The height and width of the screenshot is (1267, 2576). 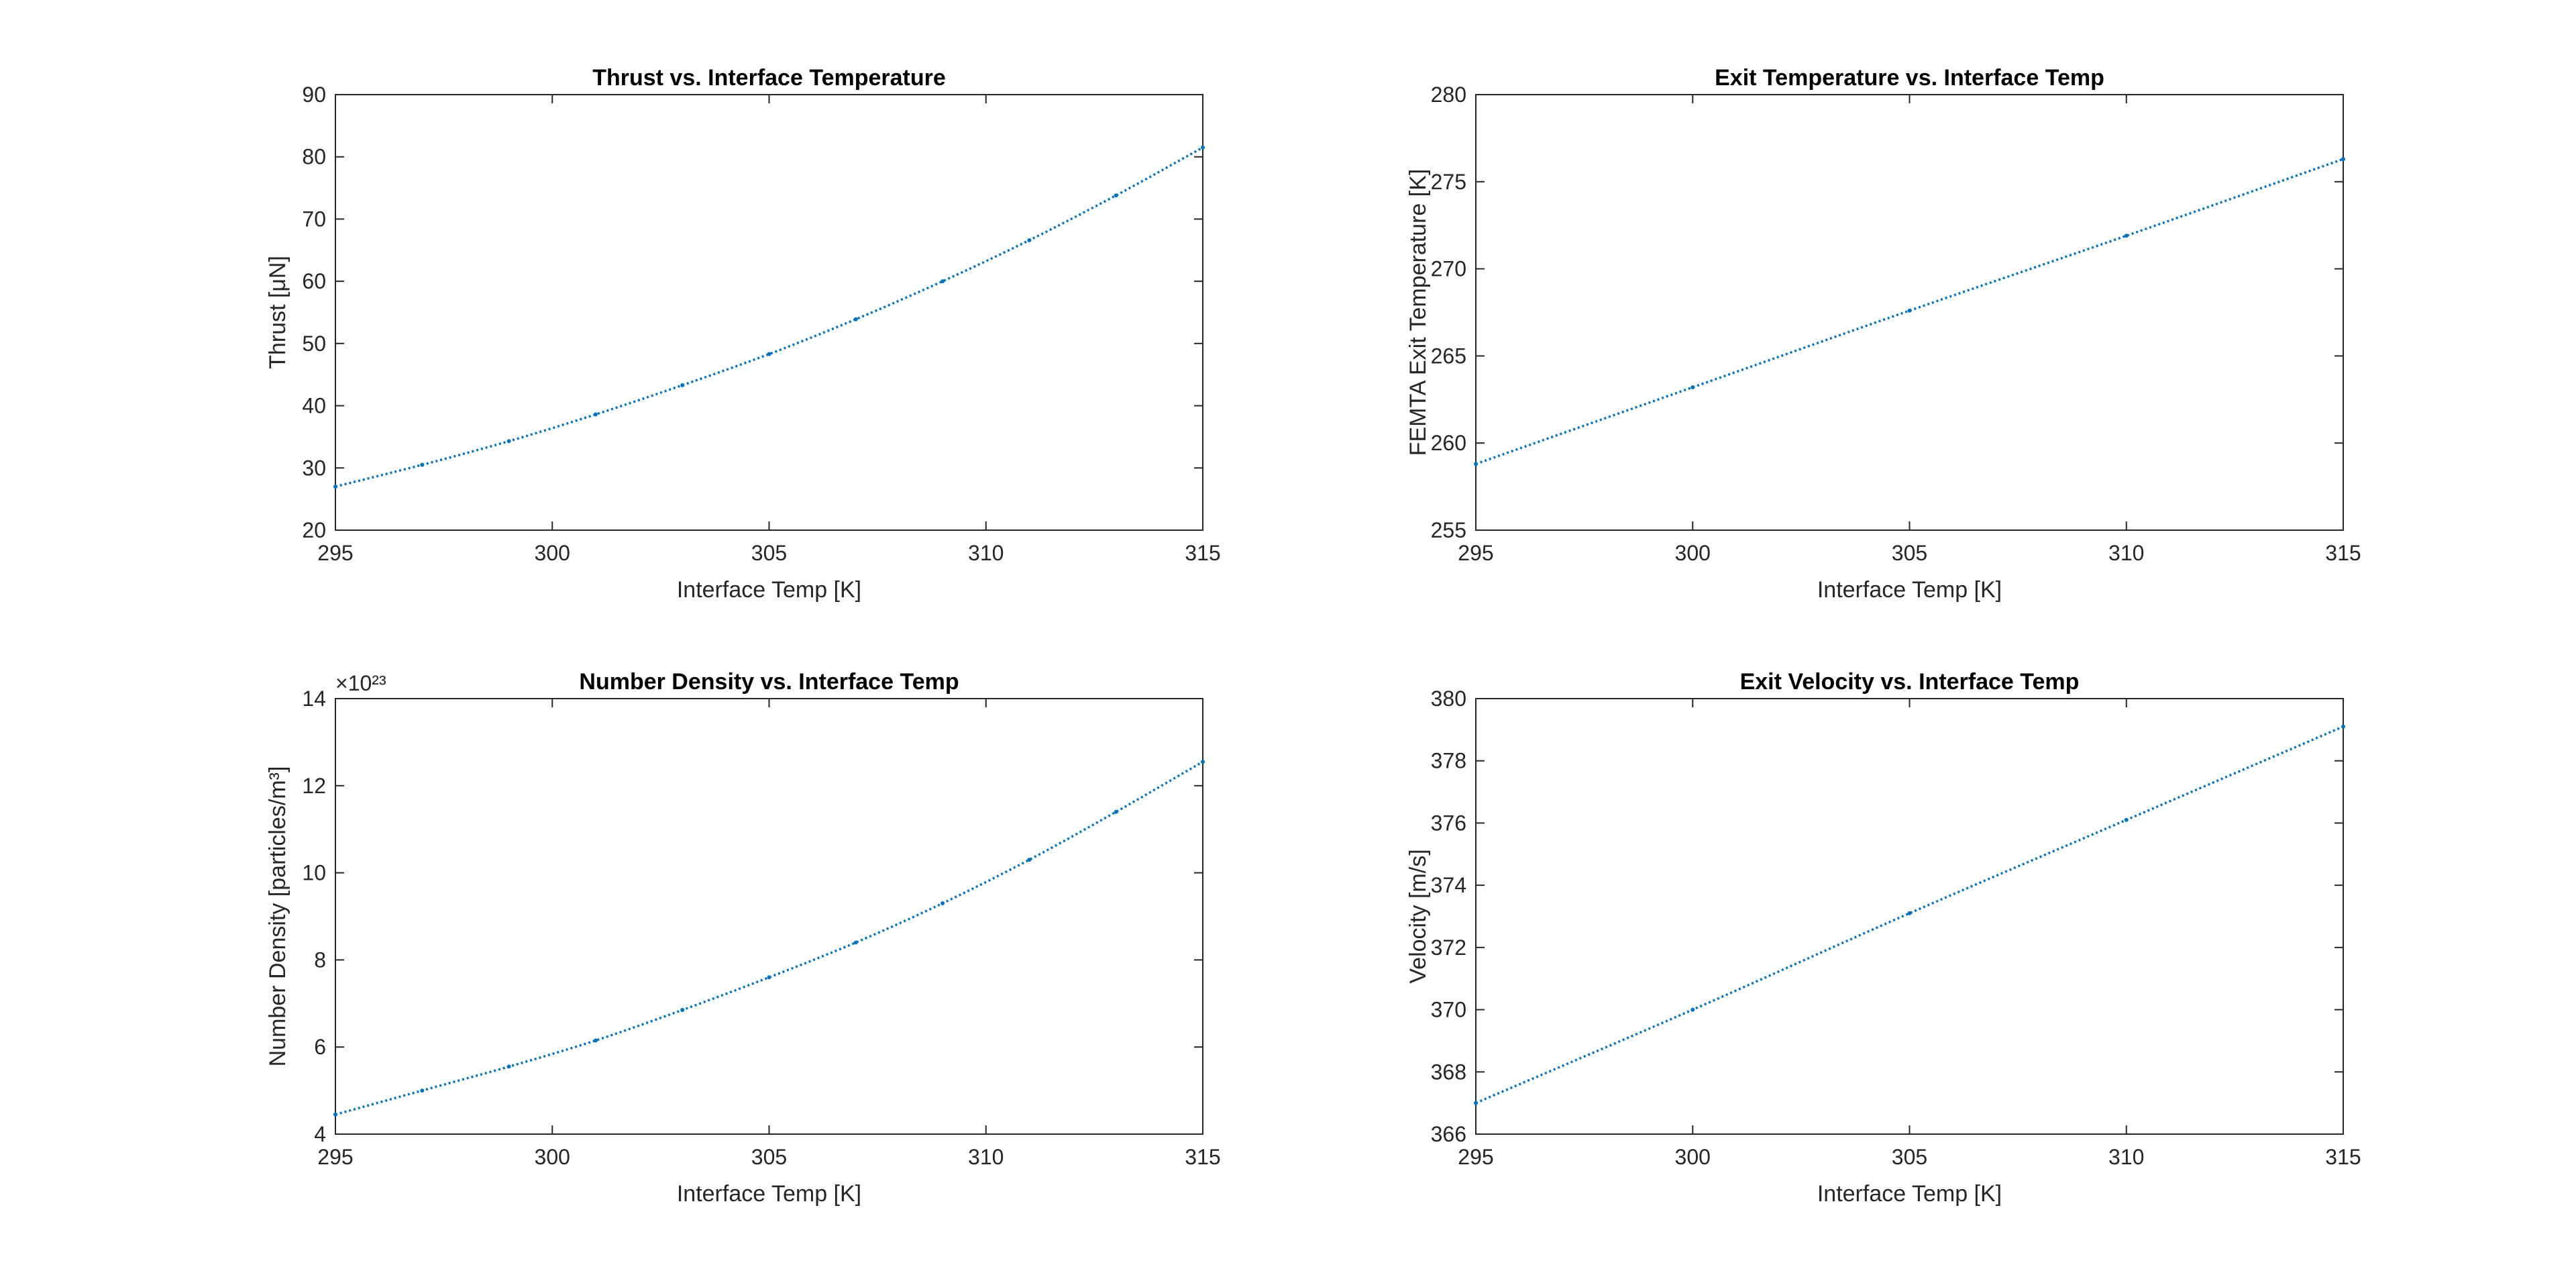 What do you see at coordinates (314, 281) in the screenshot?
I see `y-tick-label: 60` at bounding box center [314, 281].